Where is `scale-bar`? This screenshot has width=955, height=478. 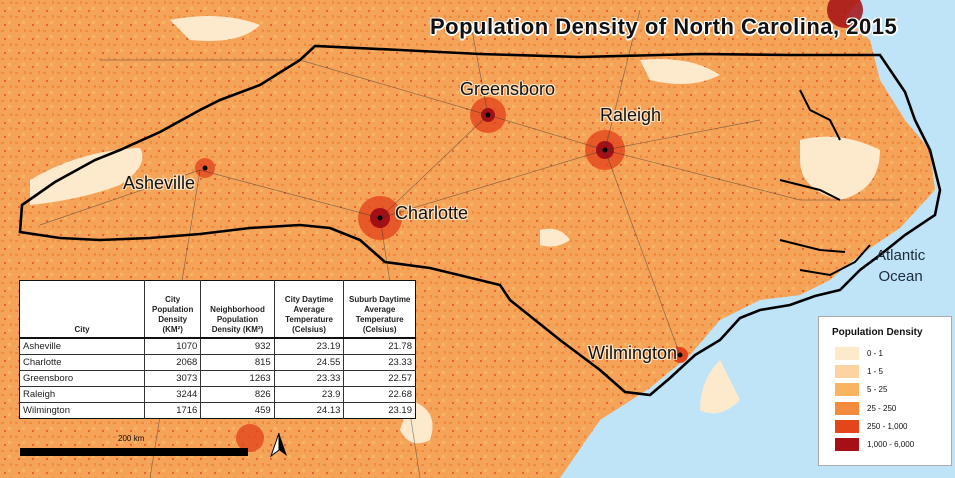
scale-bar is located at coordinates (134, 452).